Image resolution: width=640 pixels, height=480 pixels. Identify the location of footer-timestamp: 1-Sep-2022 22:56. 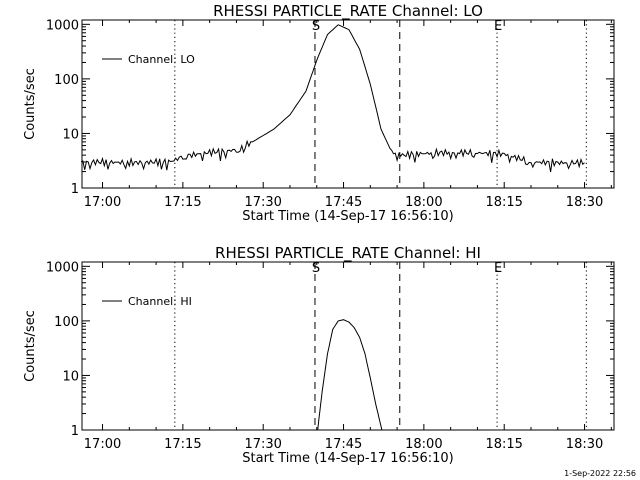
(600, 473).